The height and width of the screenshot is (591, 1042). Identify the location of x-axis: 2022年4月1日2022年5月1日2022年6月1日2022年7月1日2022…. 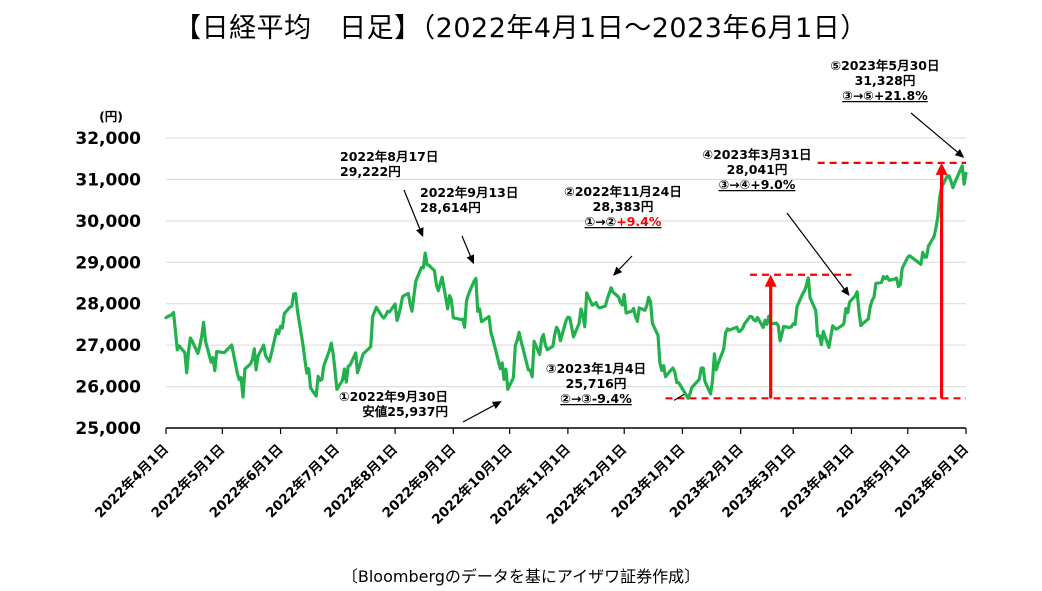
(531, 477).